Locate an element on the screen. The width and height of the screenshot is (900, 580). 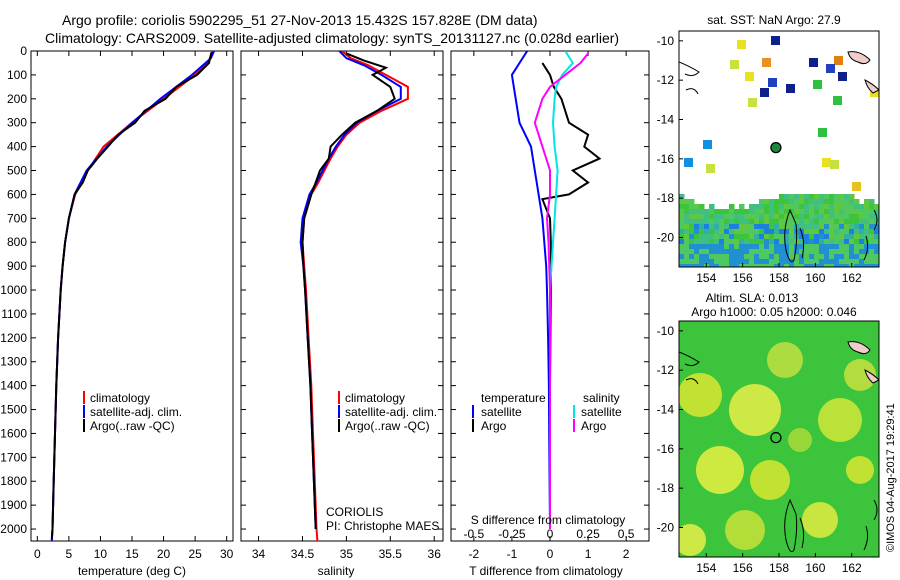
x-tick-label: 10 is located at coordinates (101, 554).